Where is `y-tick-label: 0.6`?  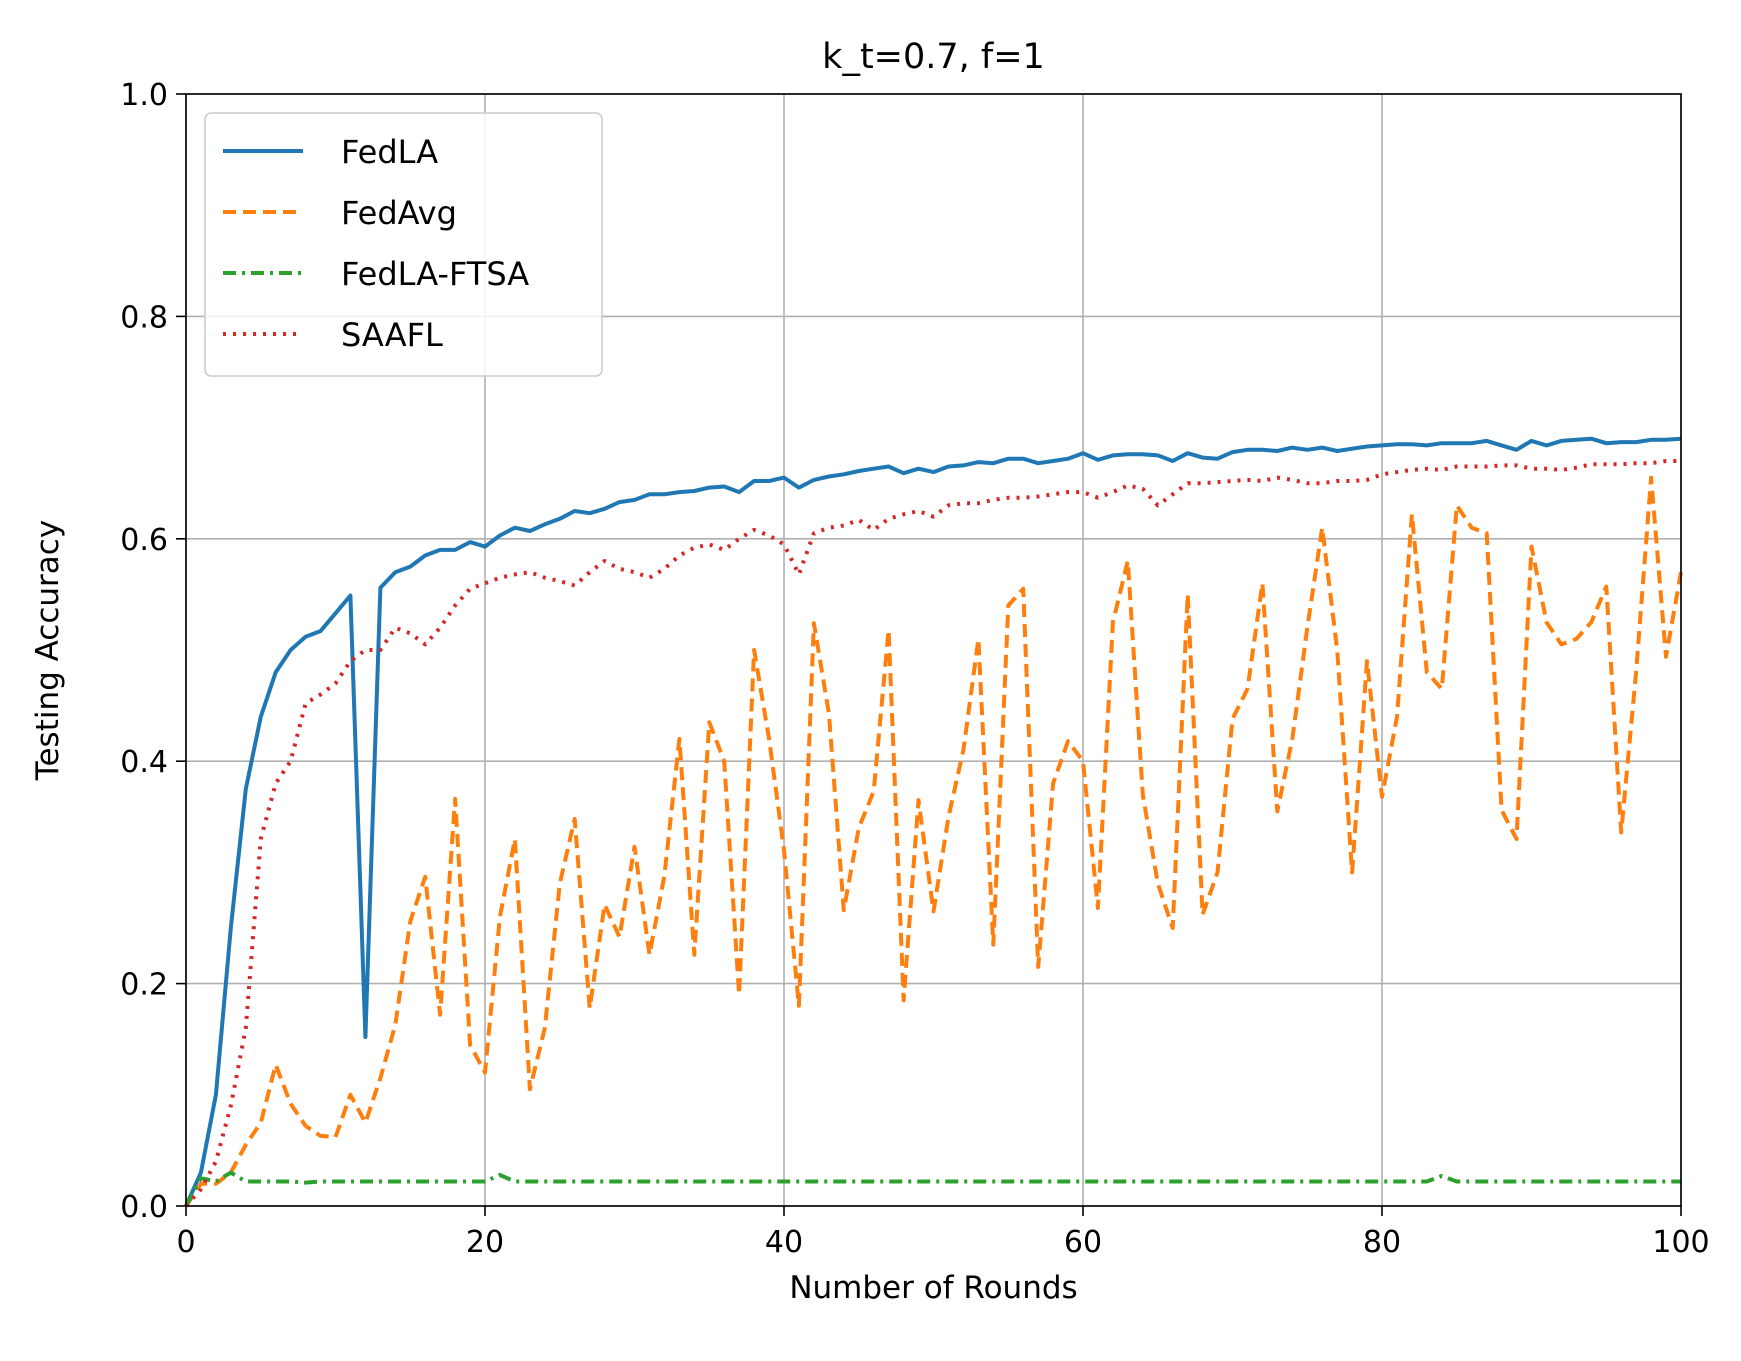
y-tick-label: 0.6 is located at coordinates (144, 540).